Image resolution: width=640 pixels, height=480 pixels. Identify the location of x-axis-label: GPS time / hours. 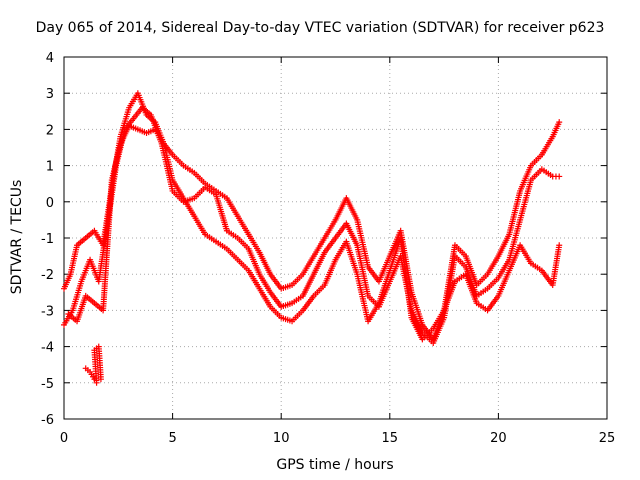
(335, 465).